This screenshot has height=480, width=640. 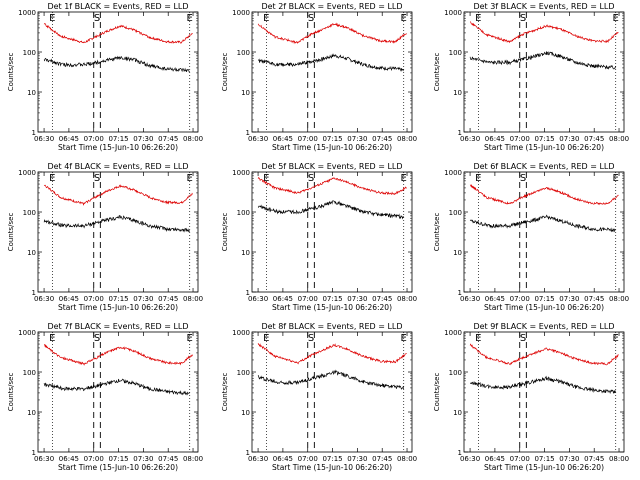 I want to click on chart-title: Det 3f BLACK = Events, RED = LLD, so click(x=543, y=6).